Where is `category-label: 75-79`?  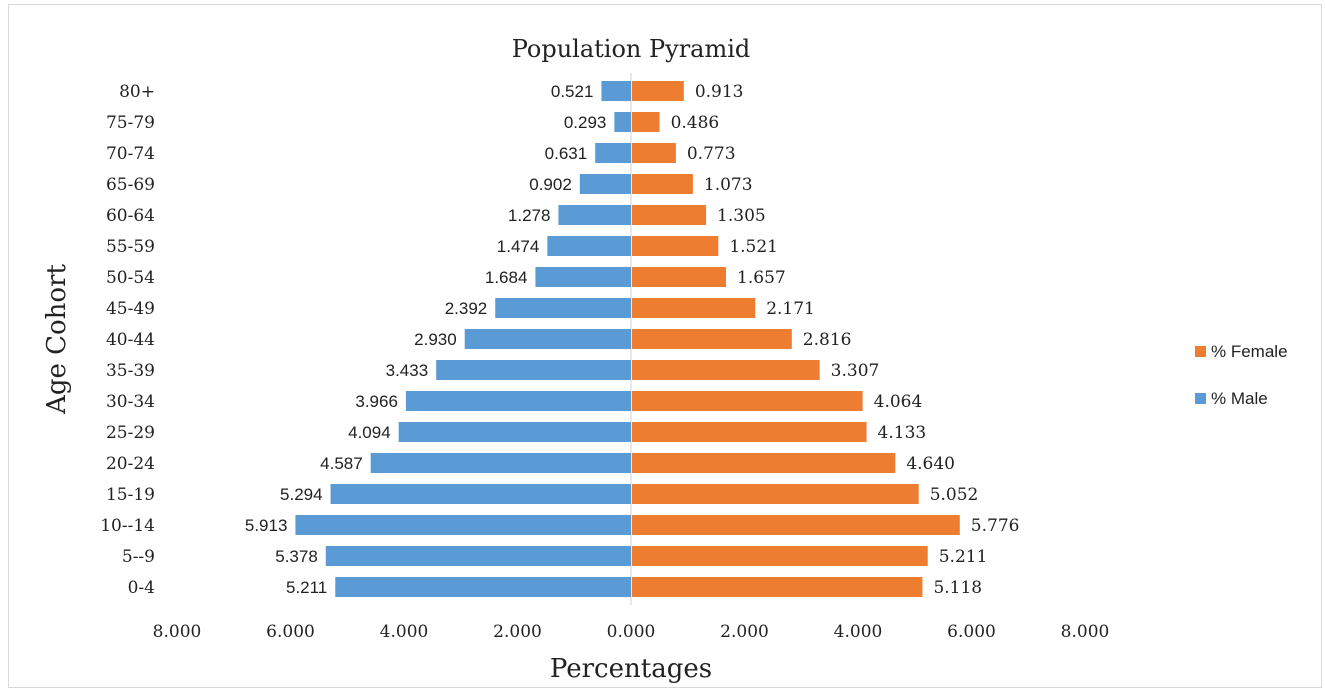 category-label: 75-79 is located at coordinates (130, 123).